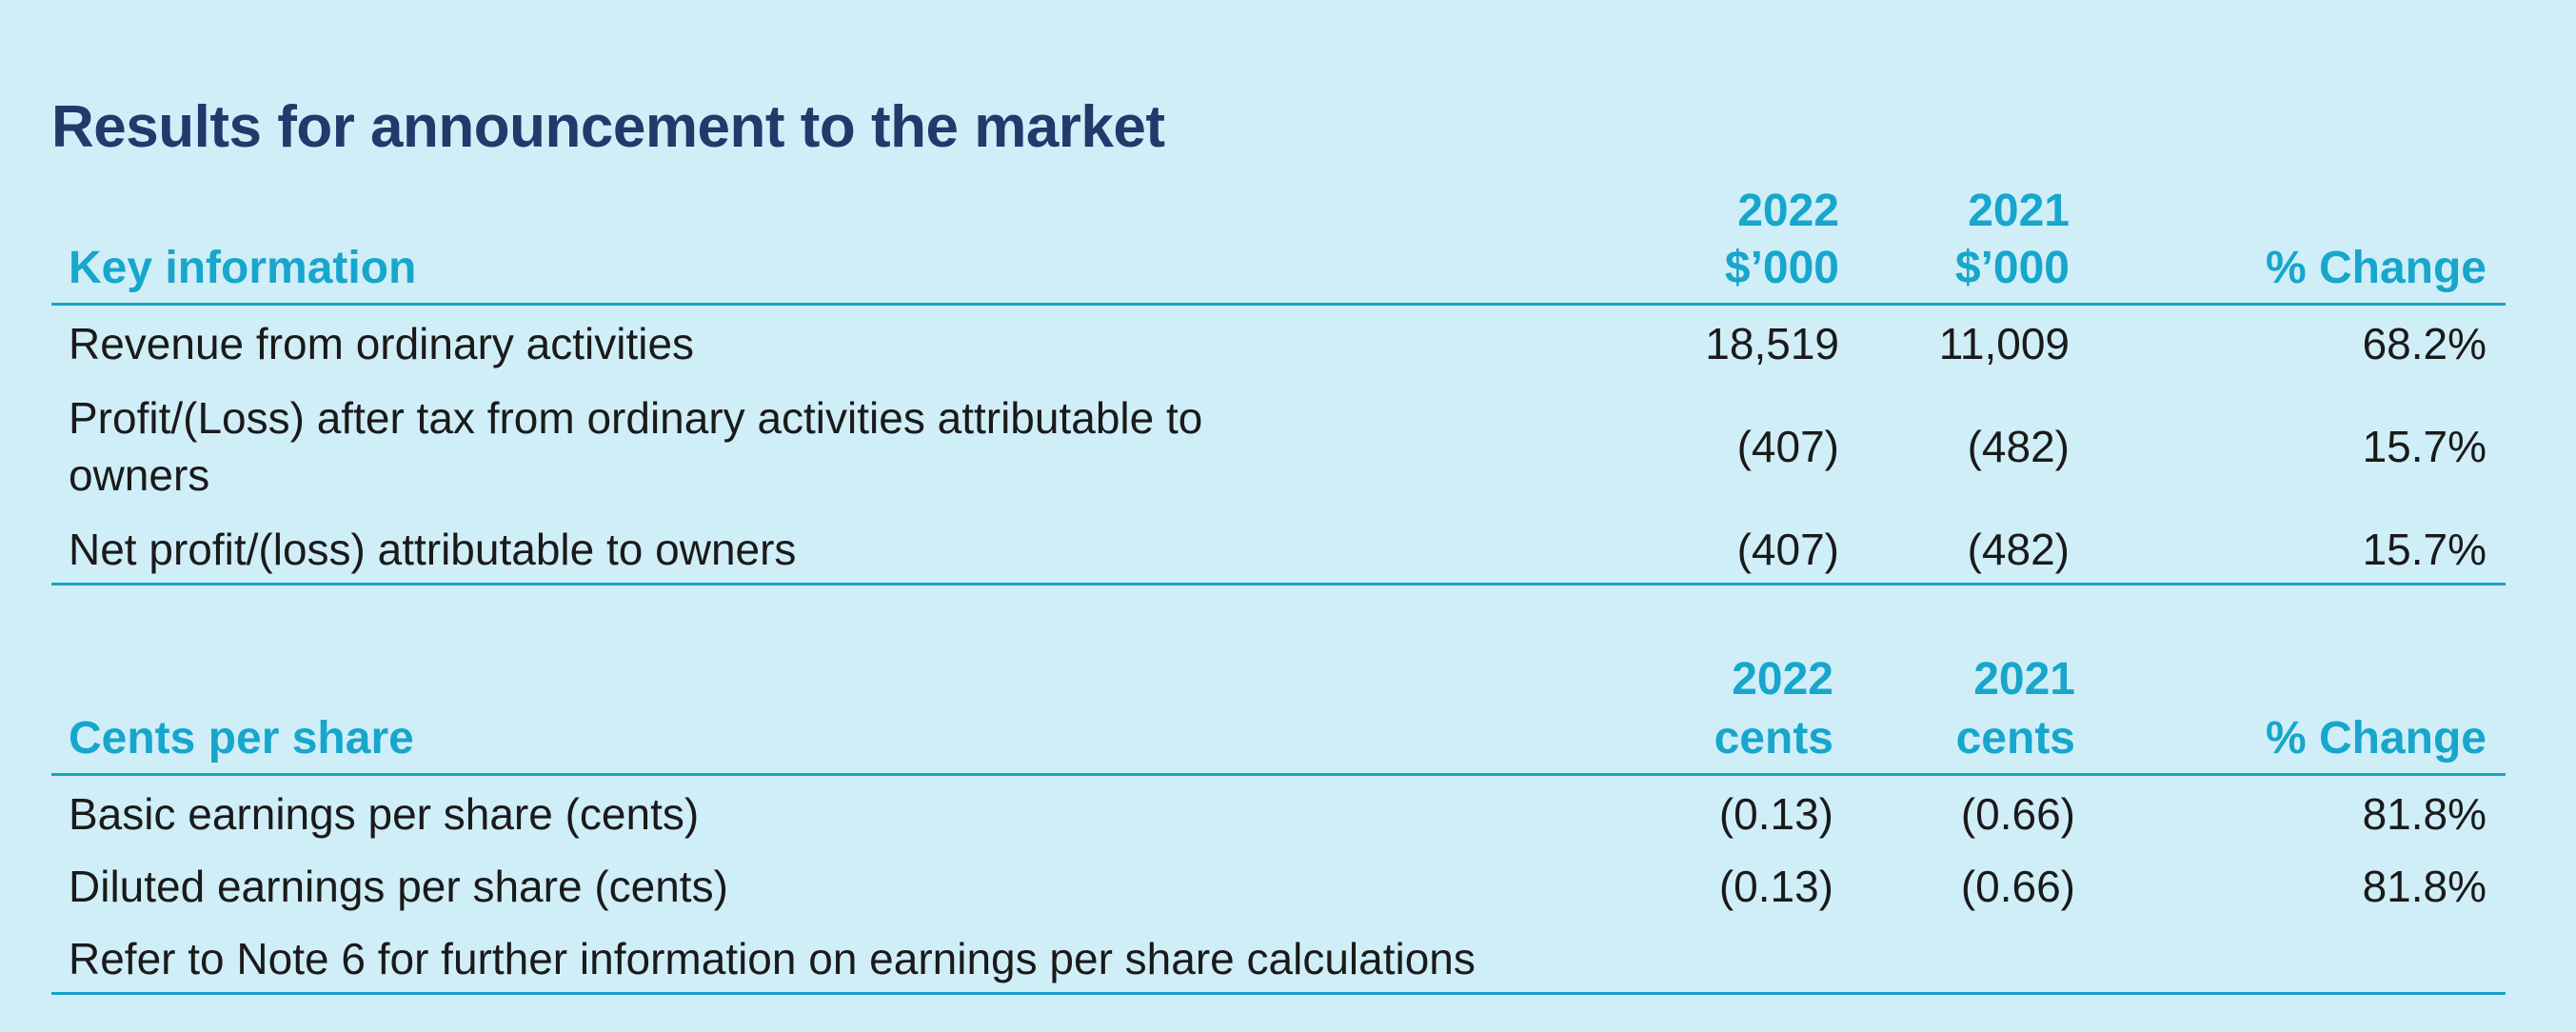 The height and width of the screenshot is (1032, 2576). Describe the element at coordinates (1773, 739) in the screenshot. I see `col-2022-unit: cents` at that location.